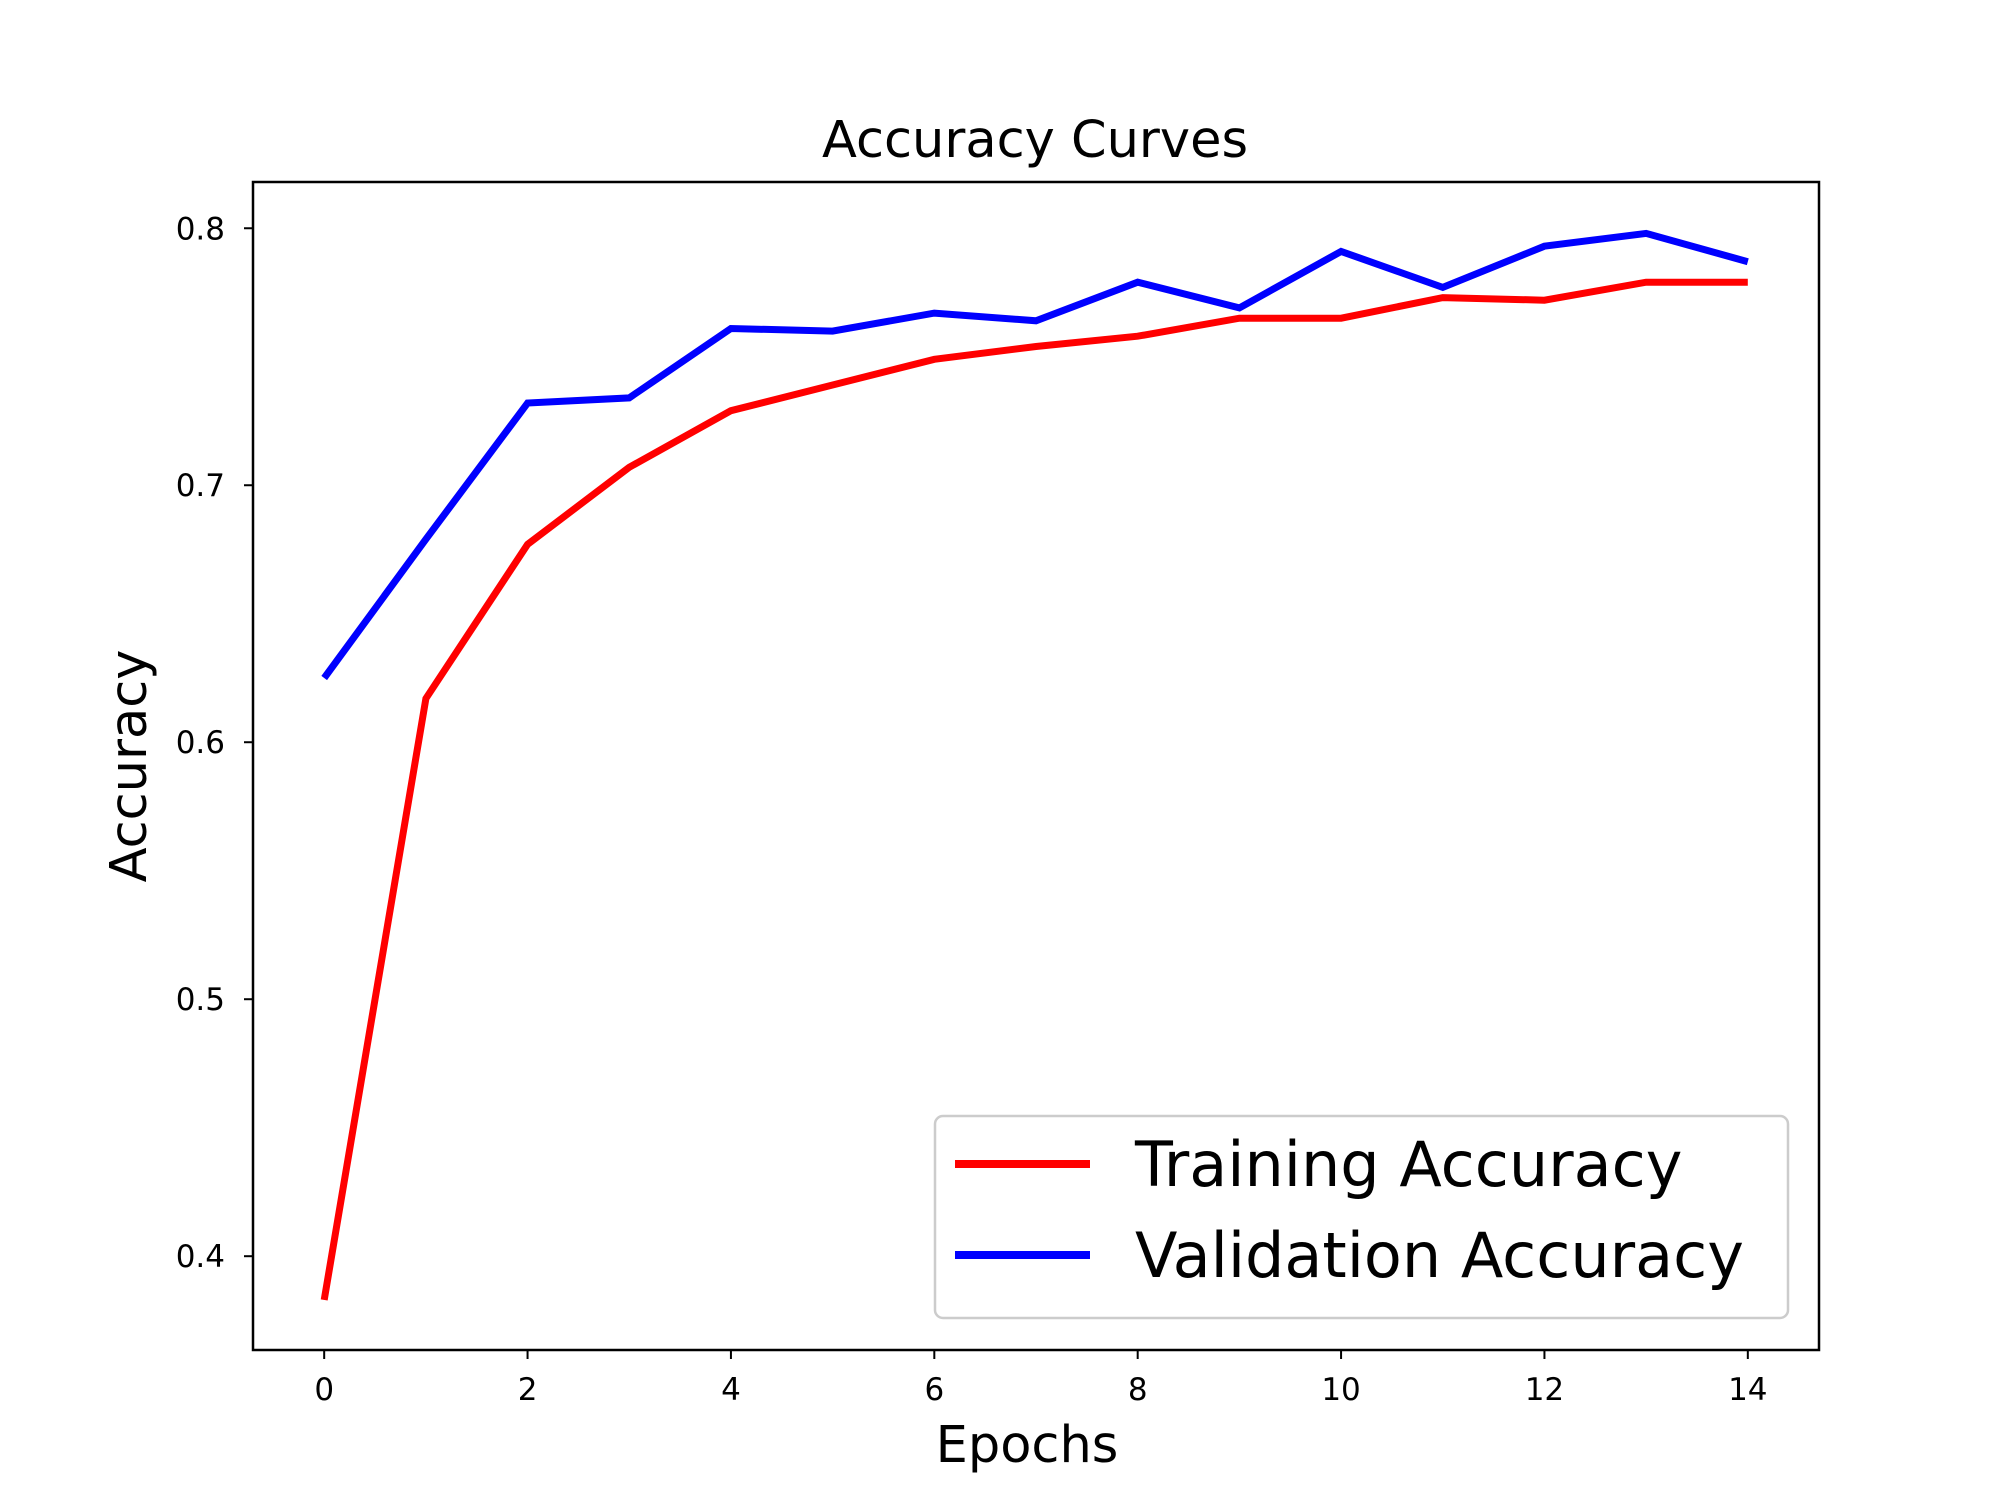 The image size is (2000, 1500). I want to click on x-tick-label: 6, so click(934, 1390).